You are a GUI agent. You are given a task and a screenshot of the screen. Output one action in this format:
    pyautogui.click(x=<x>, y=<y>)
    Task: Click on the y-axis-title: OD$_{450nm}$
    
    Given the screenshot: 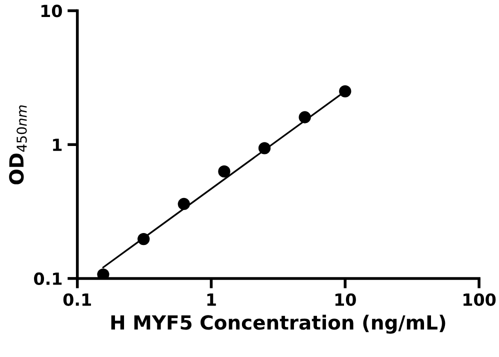 What is the action you would take?
    pyautogui.click(x=18, y=144)
    